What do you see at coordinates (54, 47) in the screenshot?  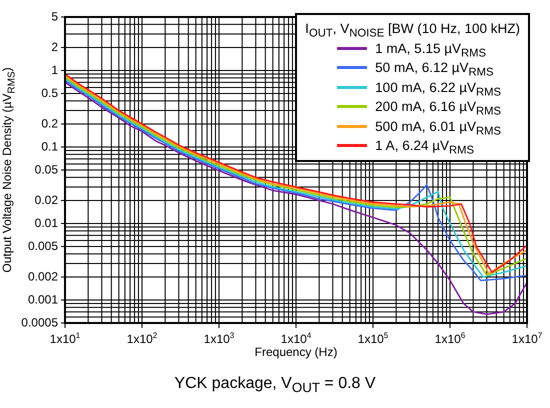 I see `y-tick-label: 2` at bounding box center [54, 47].